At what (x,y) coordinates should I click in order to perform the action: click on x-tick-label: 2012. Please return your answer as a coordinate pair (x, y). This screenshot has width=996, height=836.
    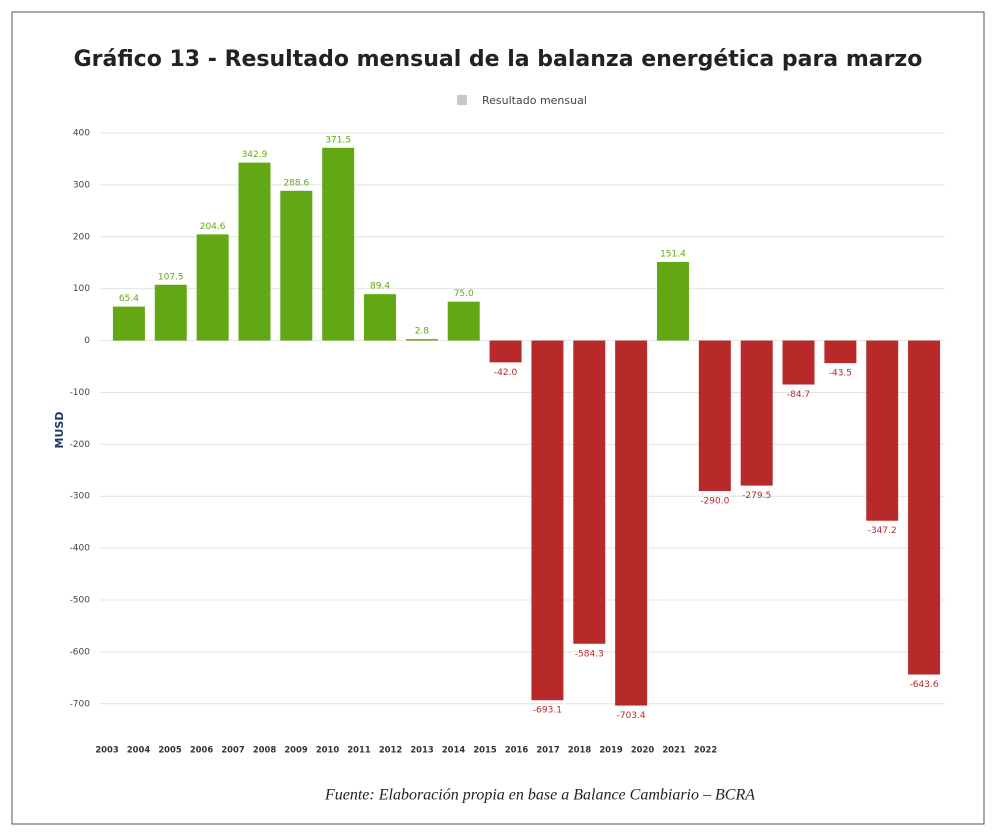
    Looking at the image, I should click on (390, 750).